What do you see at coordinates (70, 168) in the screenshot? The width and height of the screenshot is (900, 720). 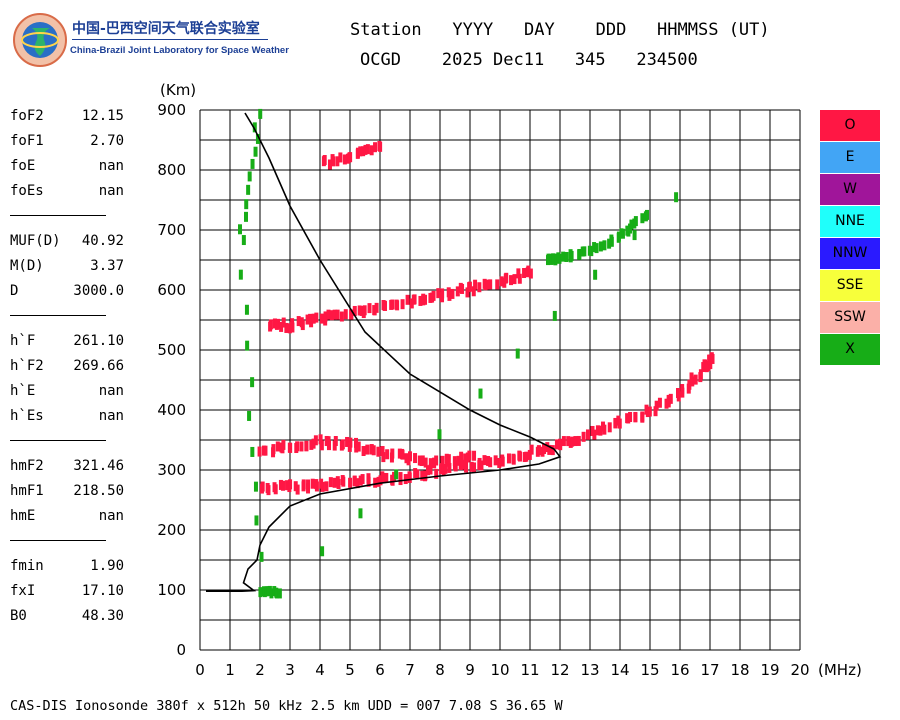 I see `parameter-row: foE nan` at bounding box center [70, 168].